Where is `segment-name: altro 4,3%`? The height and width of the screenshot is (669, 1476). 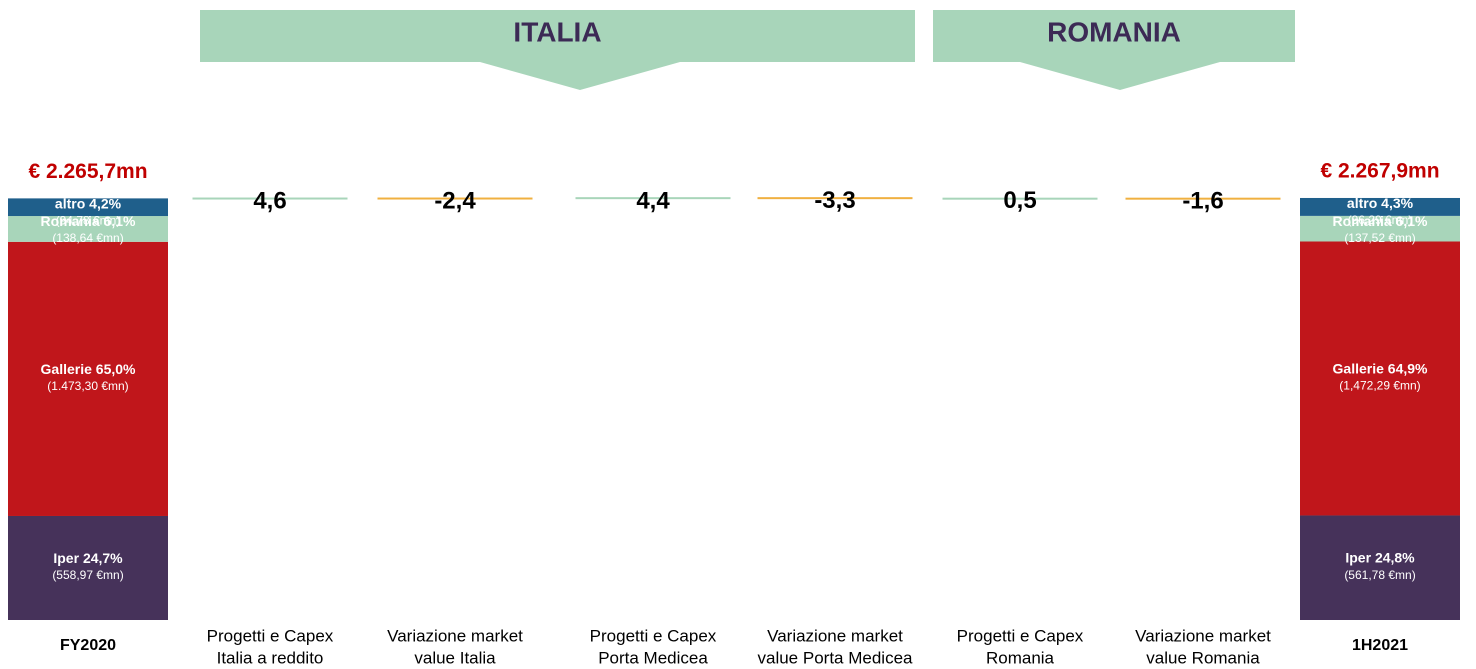 segment-name: altro 4,3% is located at coordinates (1380, 203).